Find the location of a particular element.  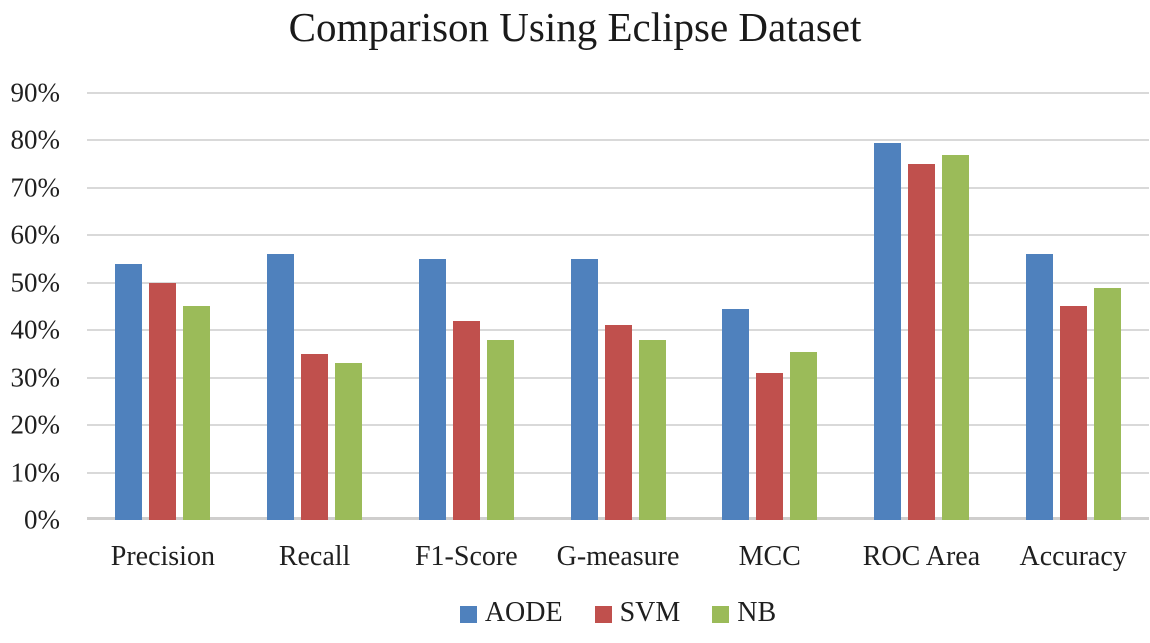

x-label-mcc: MCC is located at coordinates (769, 556).